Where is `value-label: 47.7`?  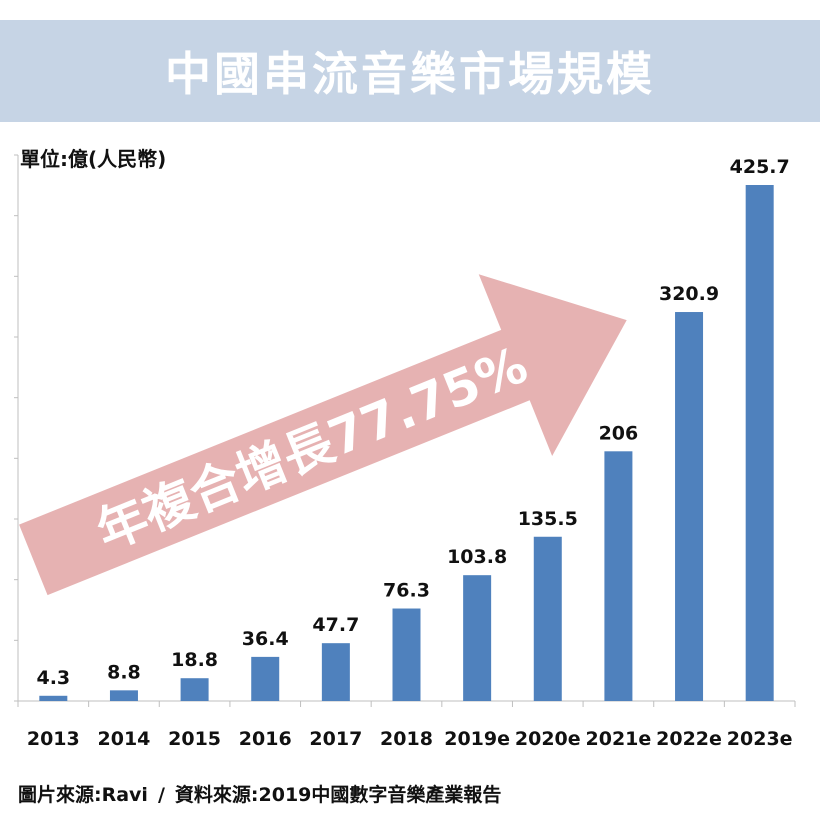
value-label: 47.7 is located at coordinates (335, 625).